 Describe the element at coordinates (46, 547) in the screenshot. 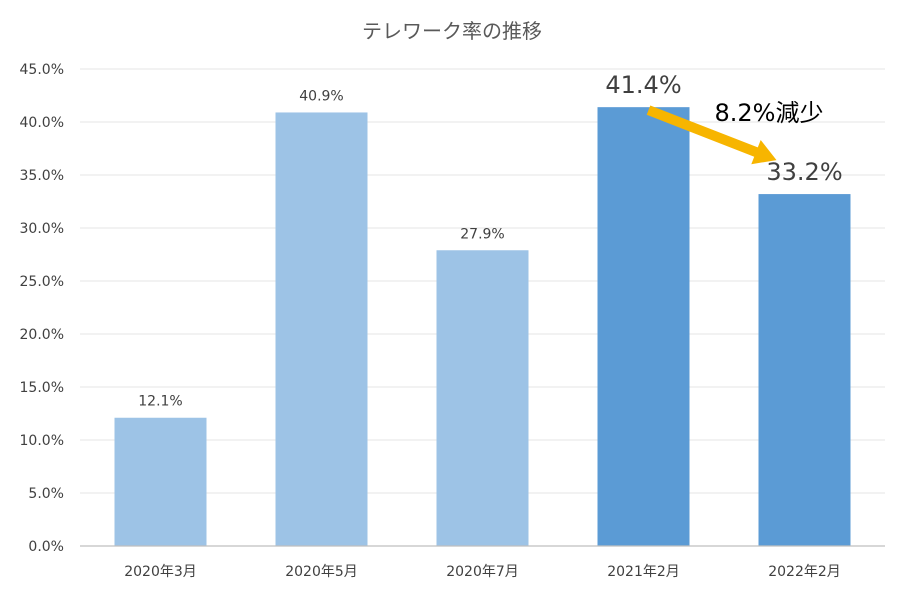

I see `y-tick-label: 0.0%` at that location.